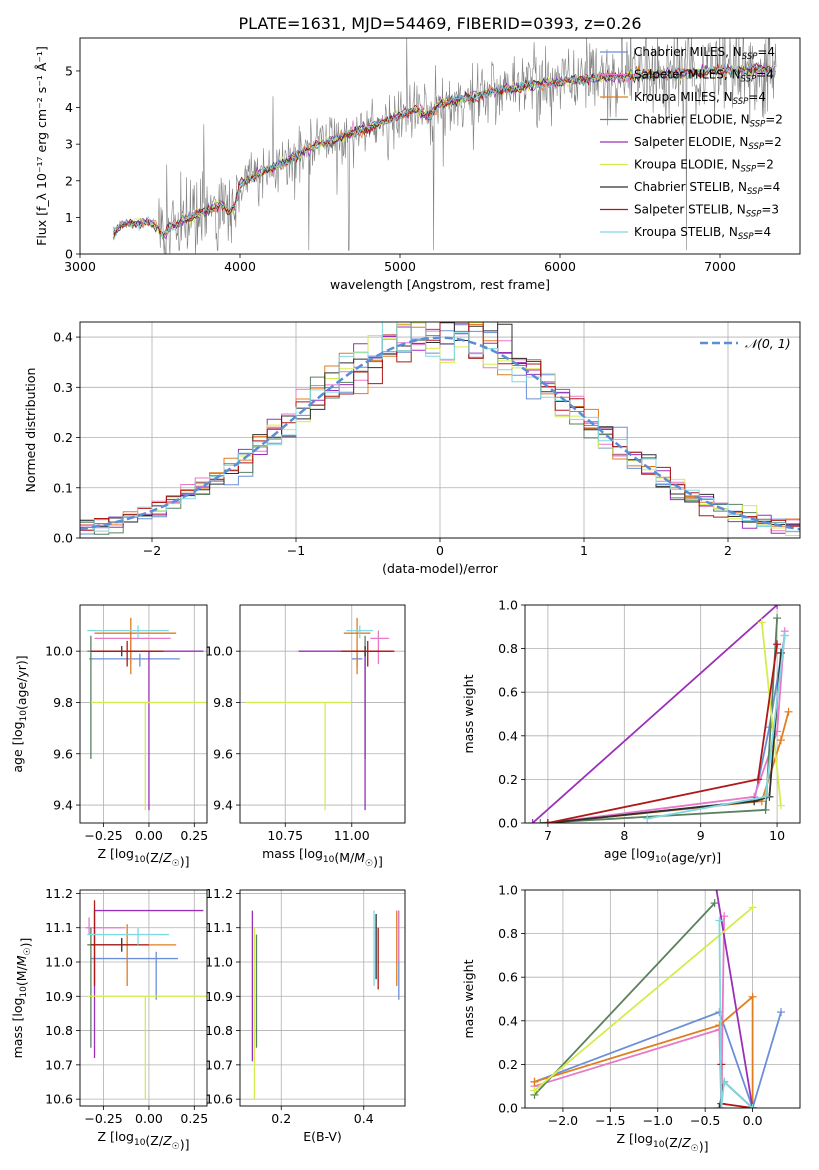 The image size is (819, 1170). I want to click on x-tick-label: 0.25, so click(194, 835).